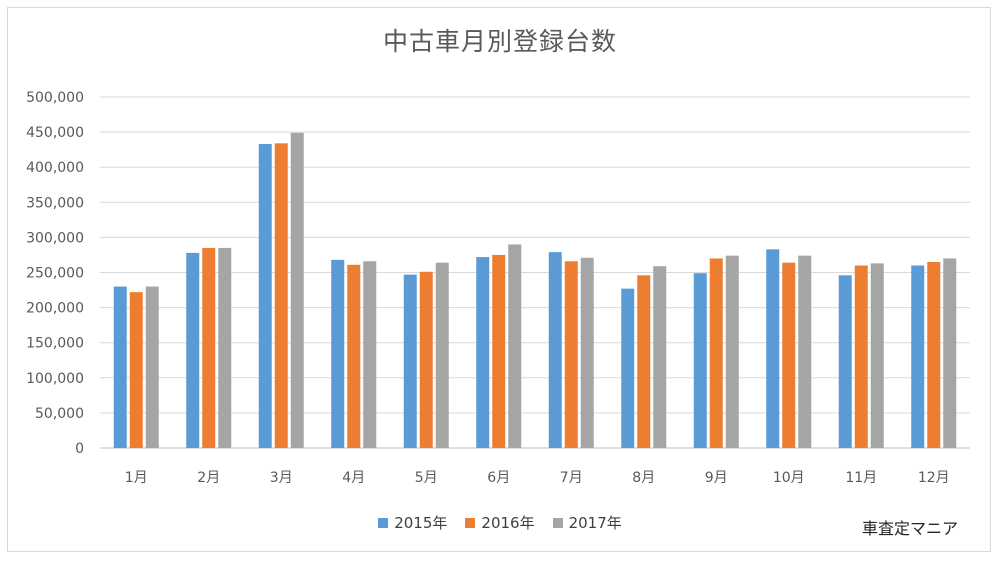  I want to click on x-tick-label: 10月, so click(789, 478).